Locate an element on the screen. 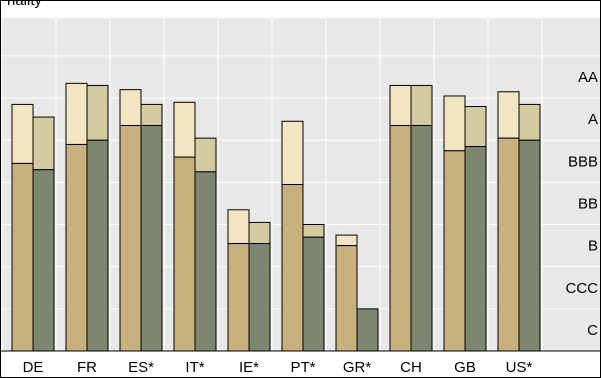  x-tick-label: FR is located at coordinates (87, 367).